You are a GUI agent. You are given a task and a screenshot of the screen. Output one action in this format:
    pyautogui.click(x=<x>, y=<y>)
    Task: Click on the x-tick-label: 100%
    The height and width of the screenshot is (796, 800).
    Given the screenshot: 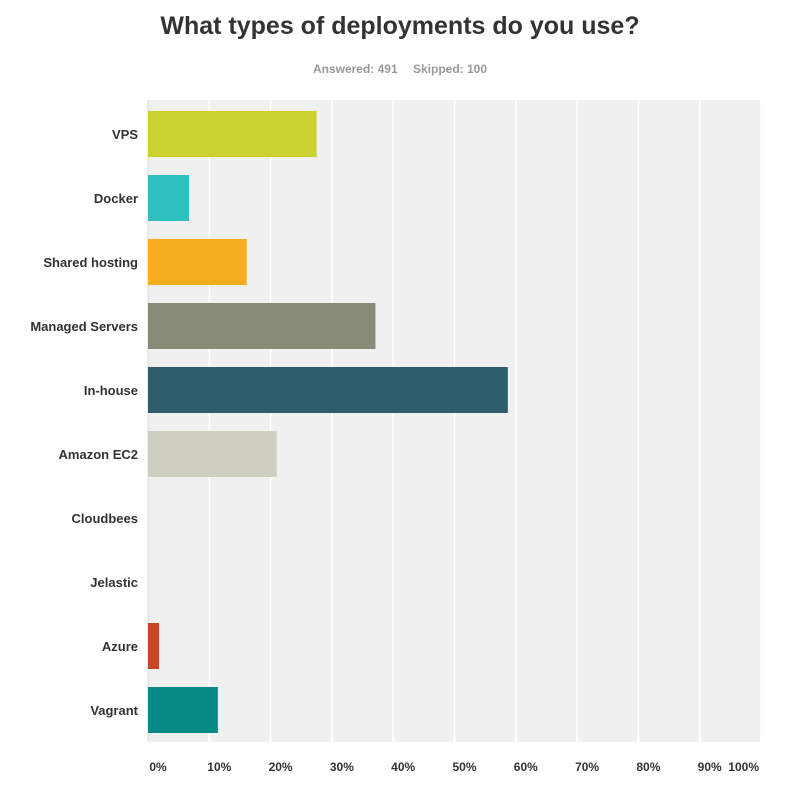 What is the action you would take?
    pyautogui.click(x=743, y=767)
    